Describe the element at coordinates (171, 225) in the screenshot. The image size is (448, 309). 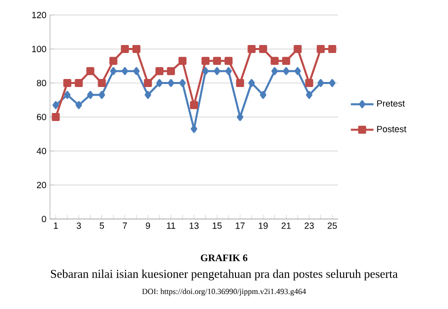
I see `x-tick-label: 11` at that location.